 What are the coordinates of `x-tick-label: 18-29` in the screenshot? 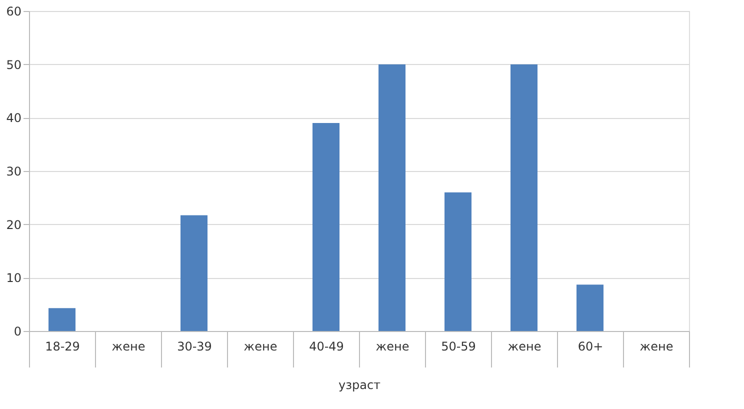 It's located at (62, 347).